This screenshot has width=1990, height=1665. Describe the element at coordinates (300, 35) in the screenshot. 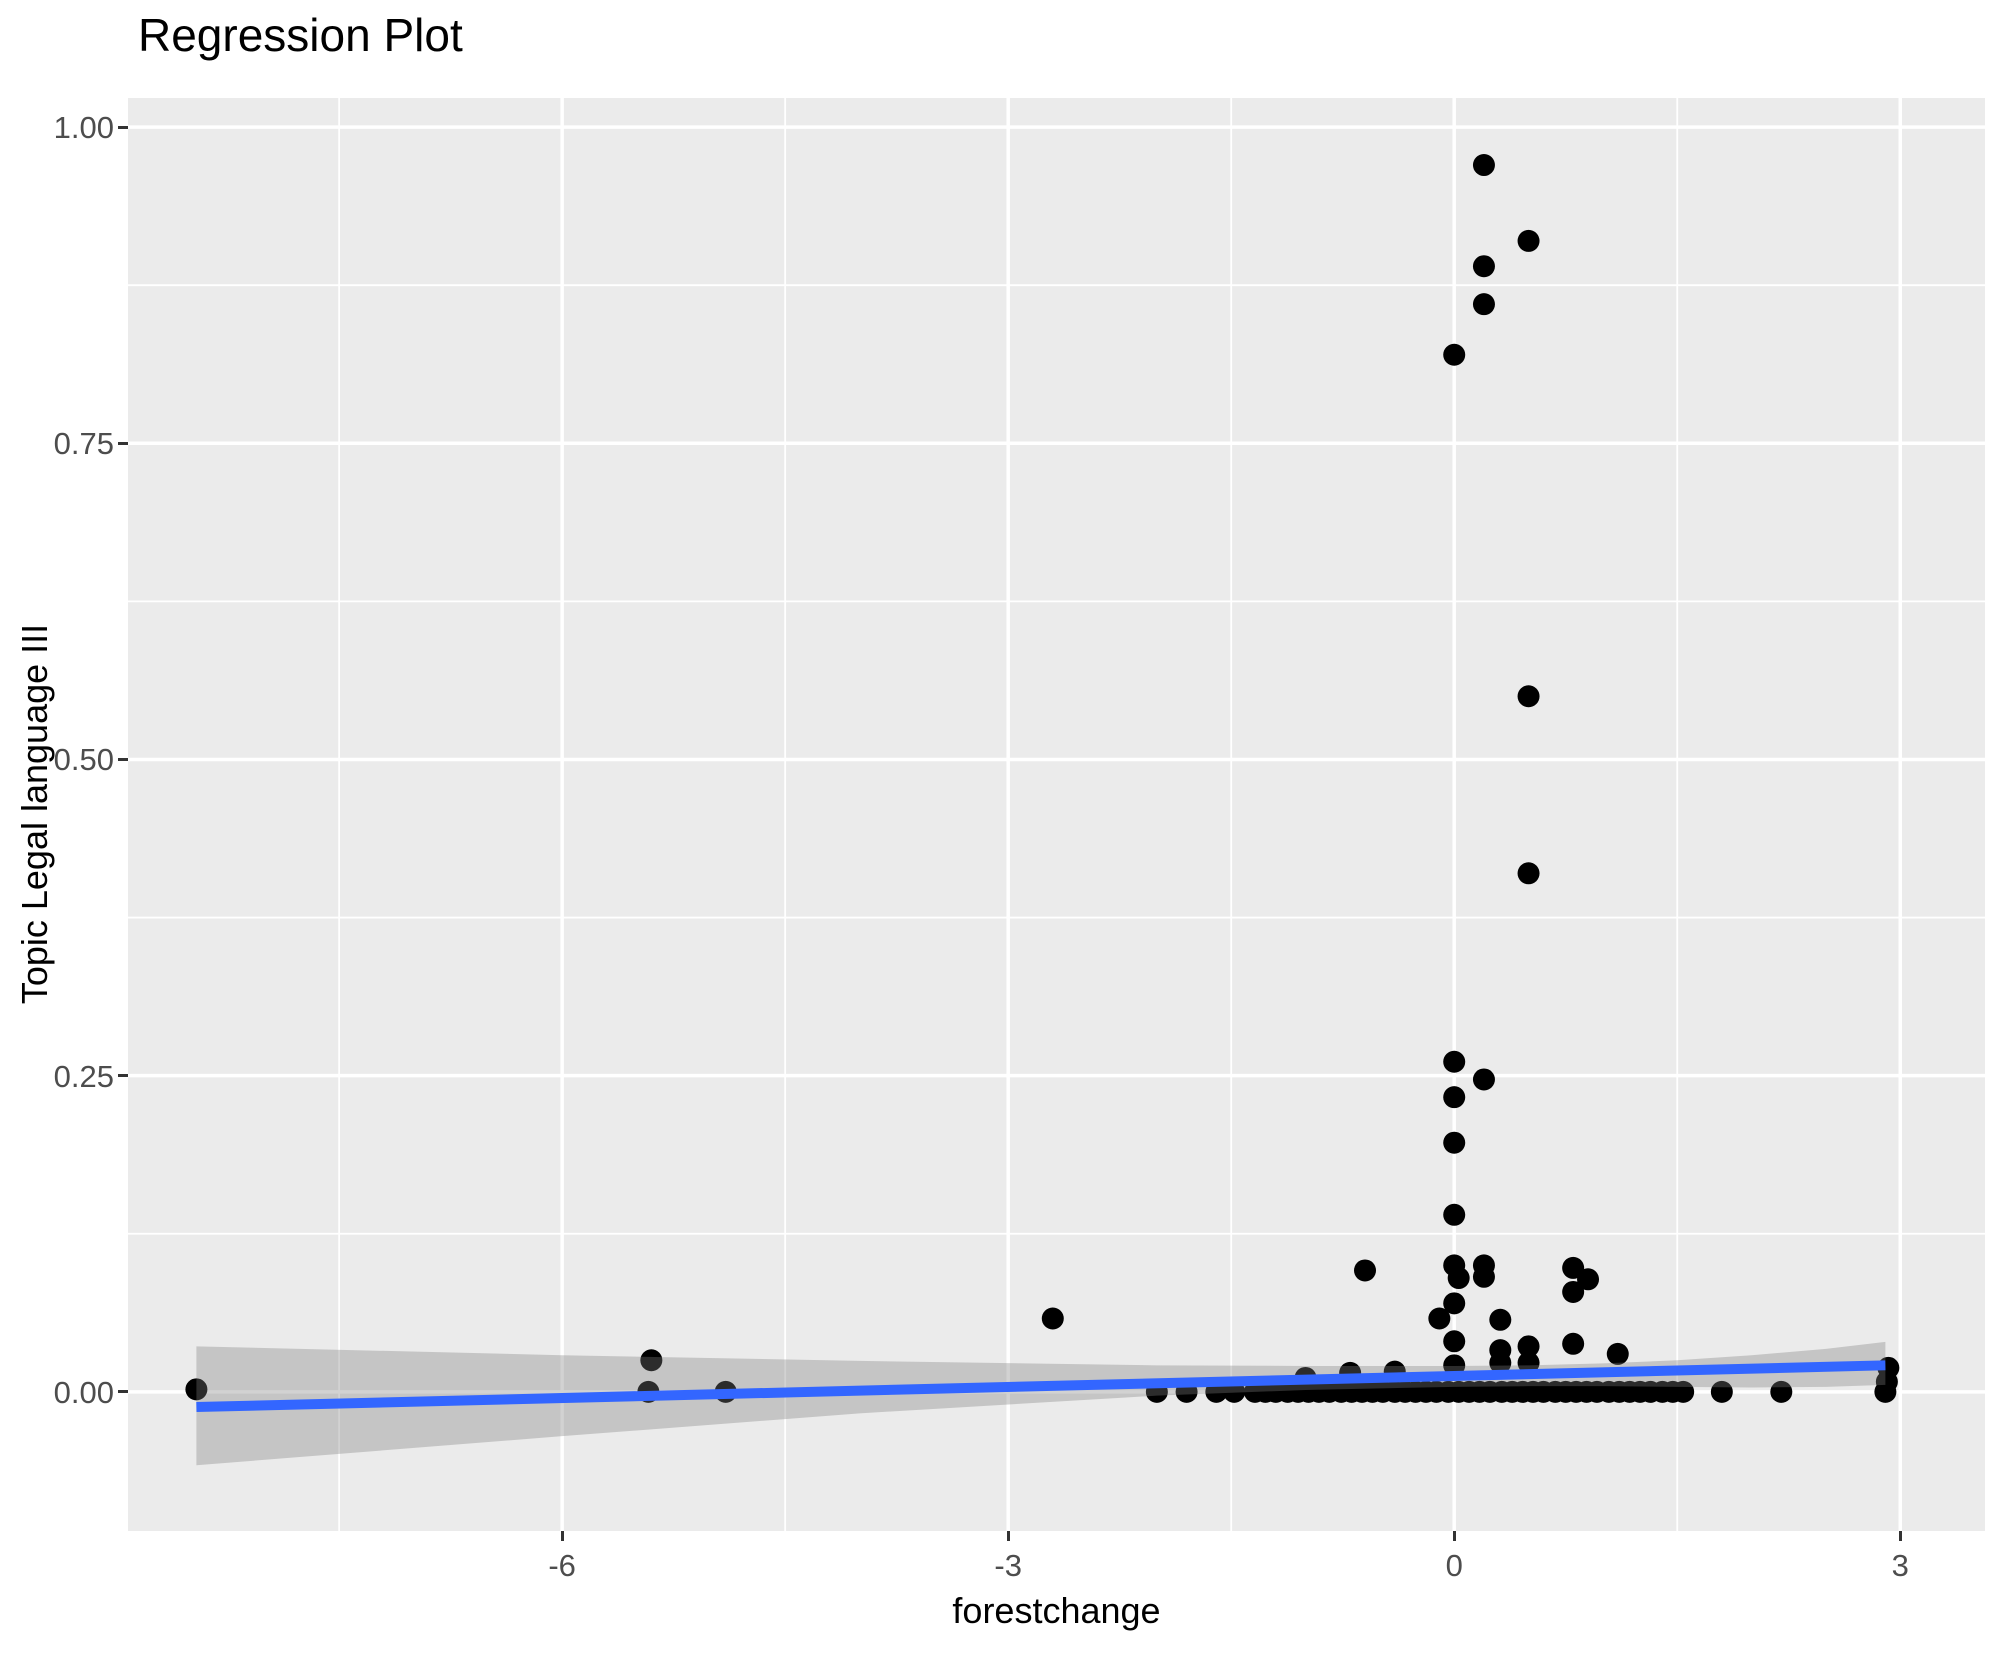

I see `chart-title: Regression Plot` at that location.